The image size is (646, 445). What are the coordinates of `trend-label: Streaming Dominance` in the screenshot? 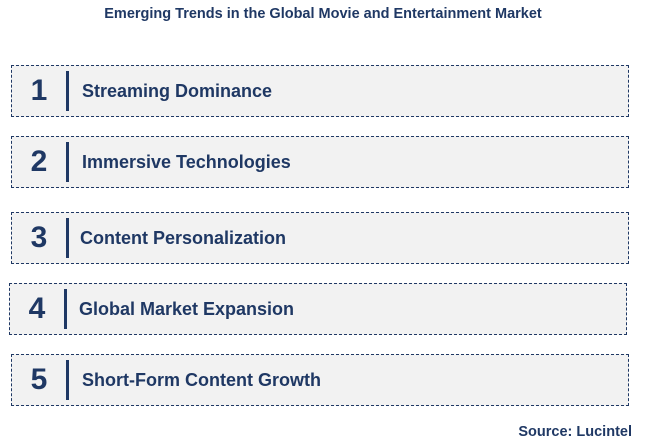 It's located at (177, 90).